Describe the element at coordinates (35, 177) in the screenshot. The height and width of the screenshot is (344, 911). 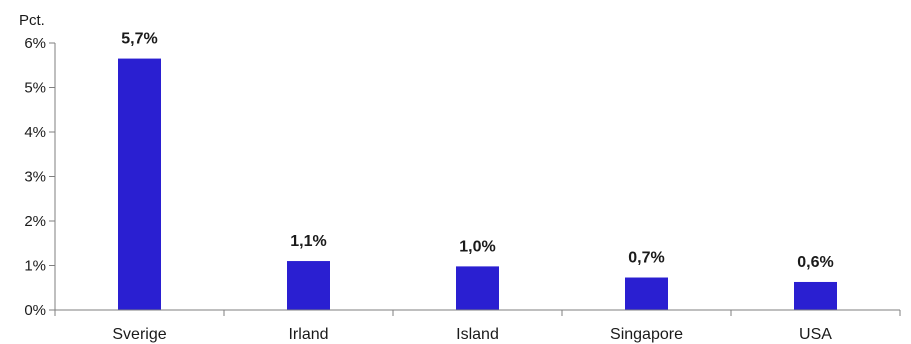
I see `y-tick-label: 3%` at that location.